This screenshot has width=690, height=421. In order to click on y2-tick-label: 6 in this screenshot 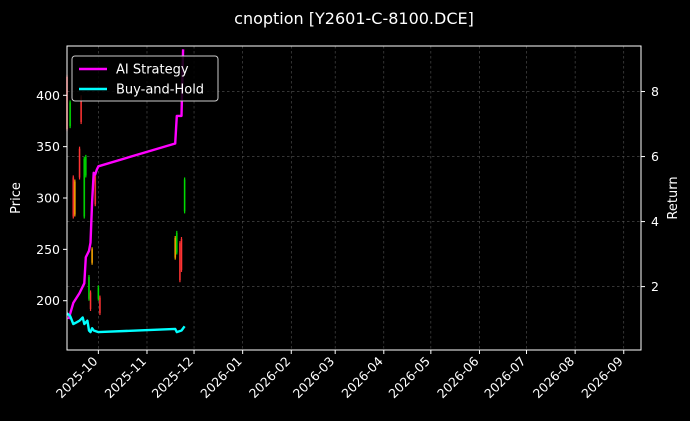, I will do `click(655, 156)`.